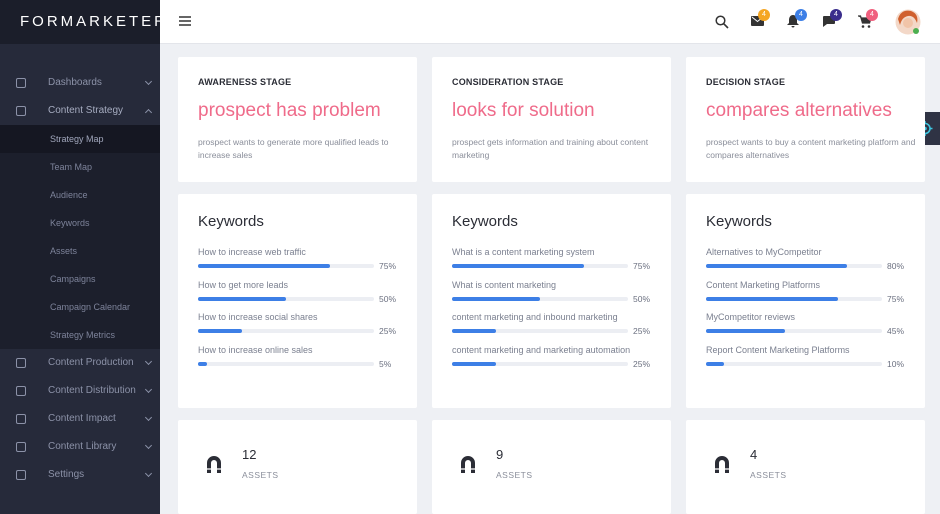 The width and height of the screenshot is (940, 514). What do you see at coordinates (289, 110) in the screenshot?
I see `stage-headline: prospect has problem` at bounding box center [289, 110].